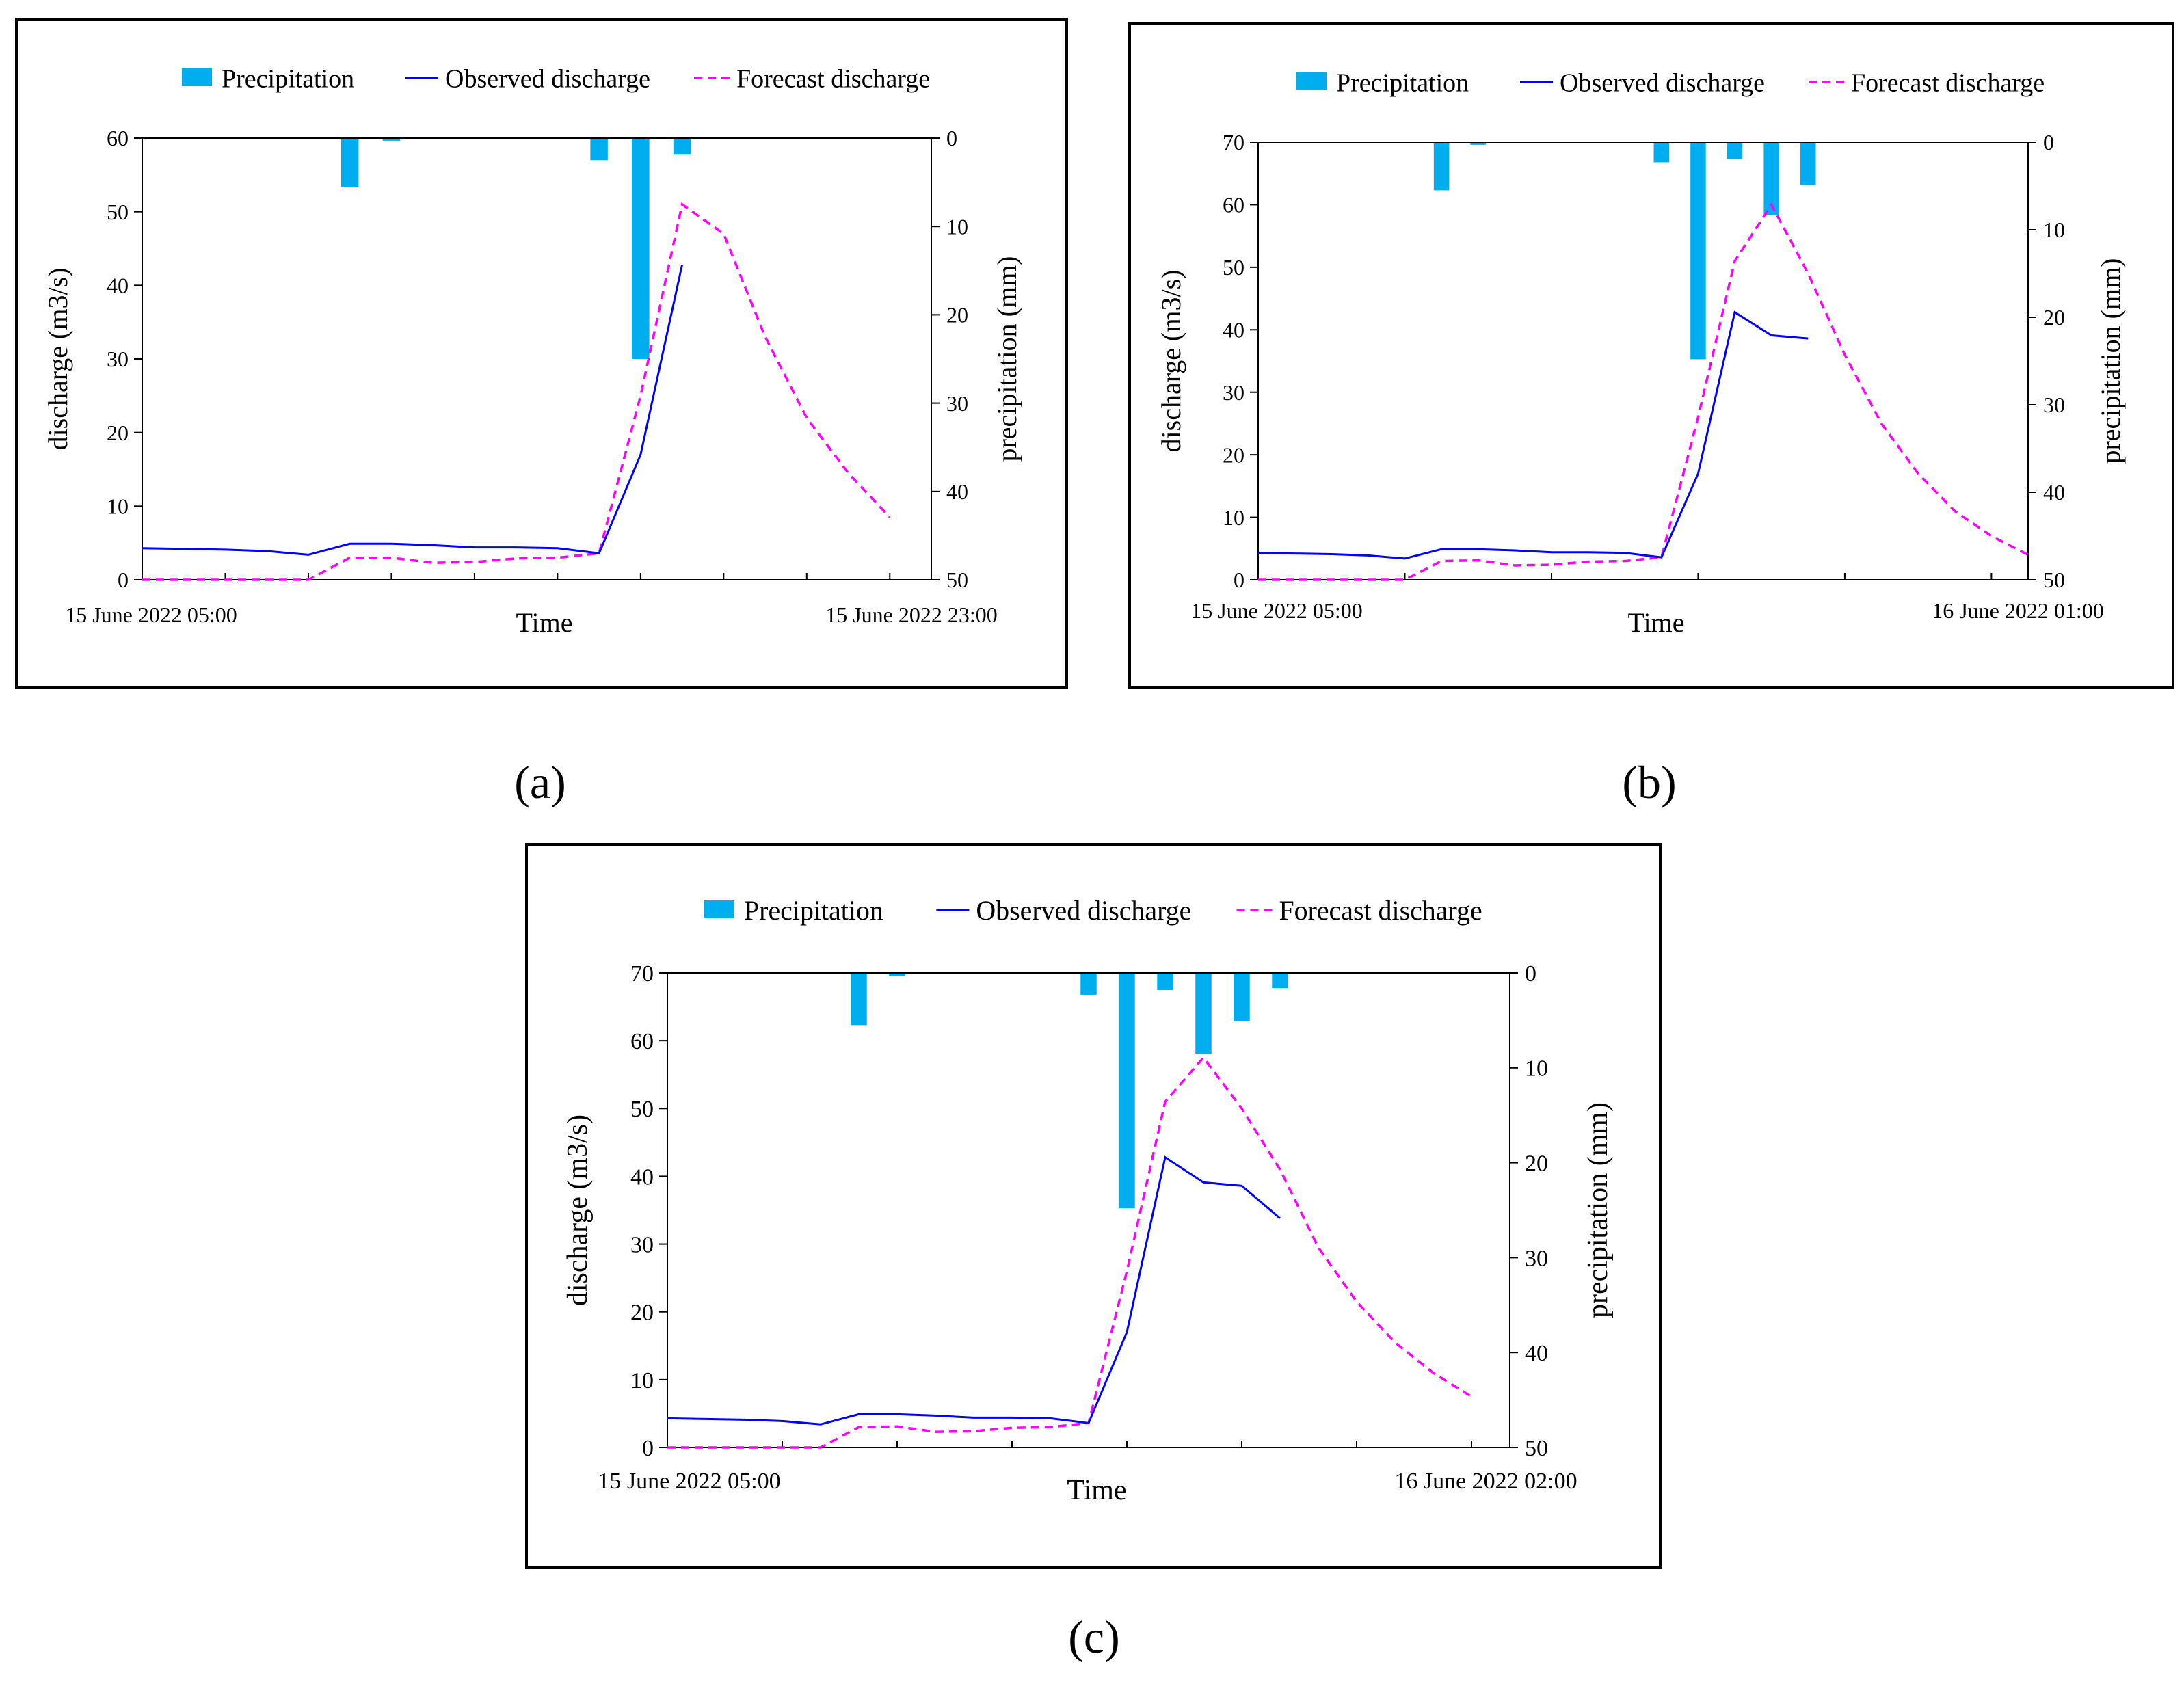 This screenshot has height=1684, width=2184. What do you see at coordinates (540, 782) in the screenshot?
I see `panel-label-a: (a)` at bounding box center [540, 782].